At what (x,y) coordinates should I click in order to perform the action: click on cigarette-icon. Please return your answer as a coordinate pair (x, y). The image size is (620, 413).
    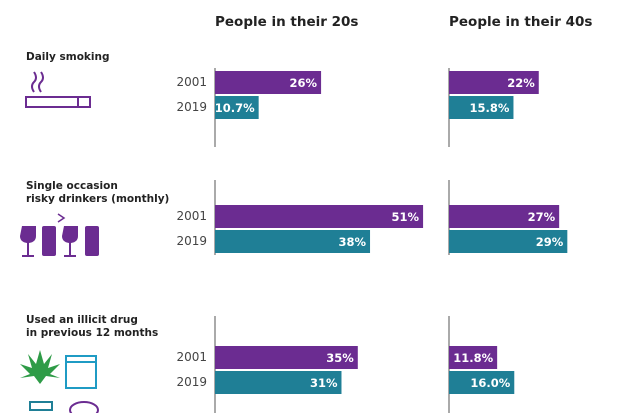
    Looking at the image, I should click on (58, 89).